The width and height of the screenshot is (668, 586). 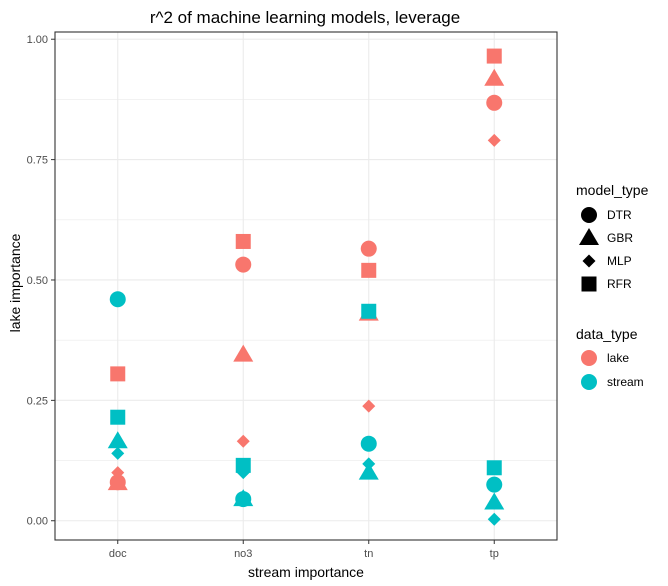 I want to click on point-stream-tn-rfr, so click(x=369, y=311).